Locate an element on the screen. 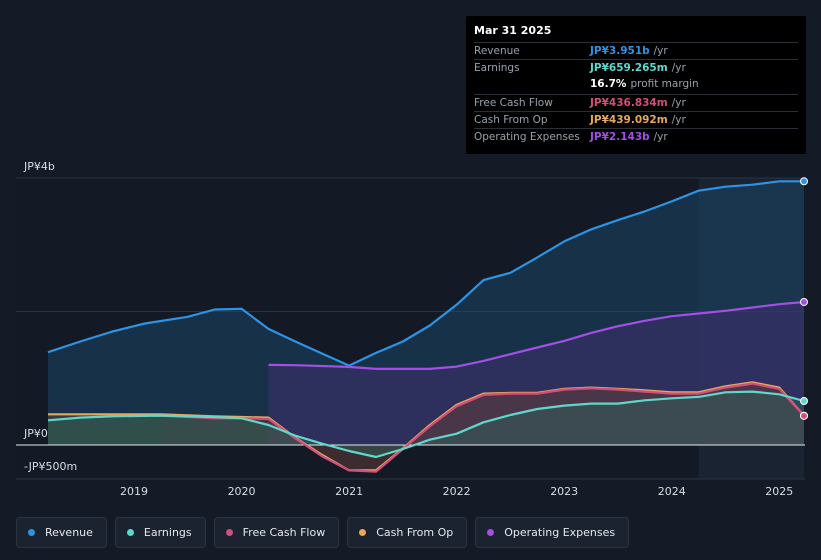 The height and width of the screenshot is (560, 821). legend-item-operating-expenses: Operating Expenses is located at coordinates (552, 532).